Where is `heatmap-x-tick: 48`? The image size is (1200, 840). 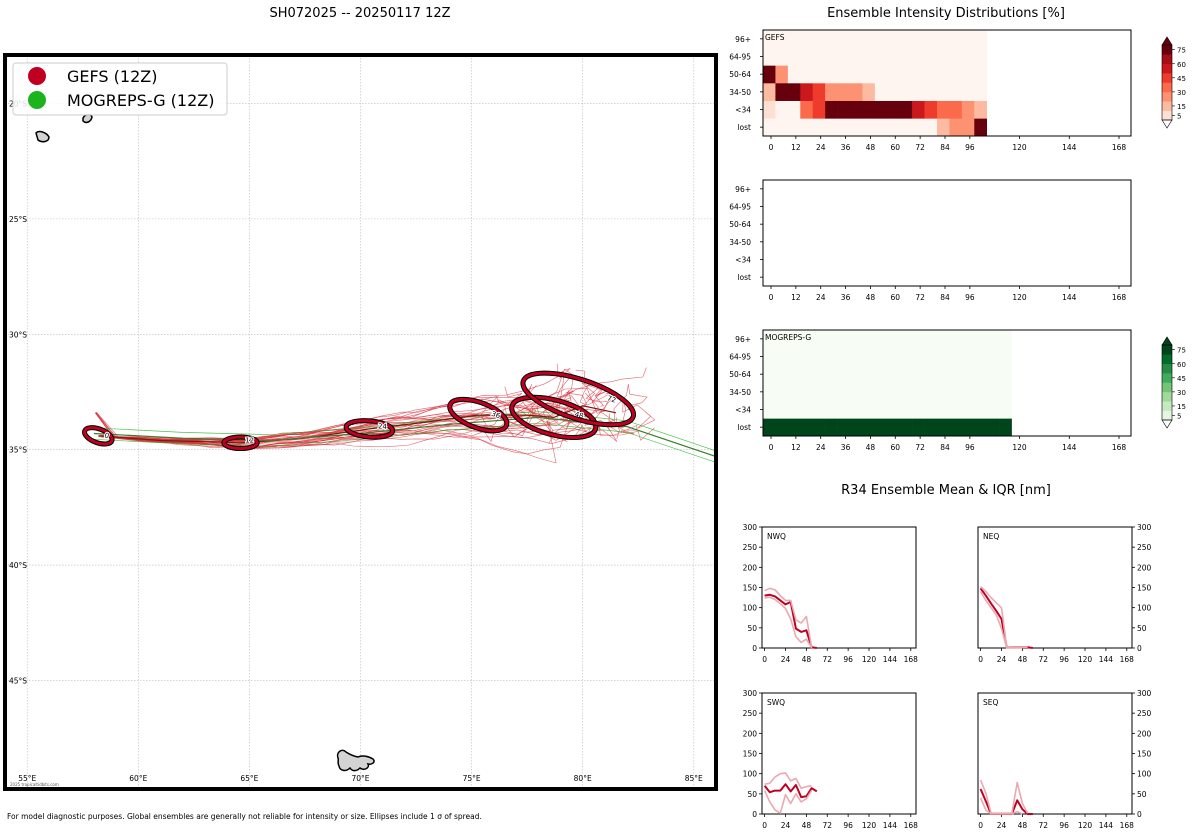 heatmap-x-tick: 48 is located at coordinates (871, 297).